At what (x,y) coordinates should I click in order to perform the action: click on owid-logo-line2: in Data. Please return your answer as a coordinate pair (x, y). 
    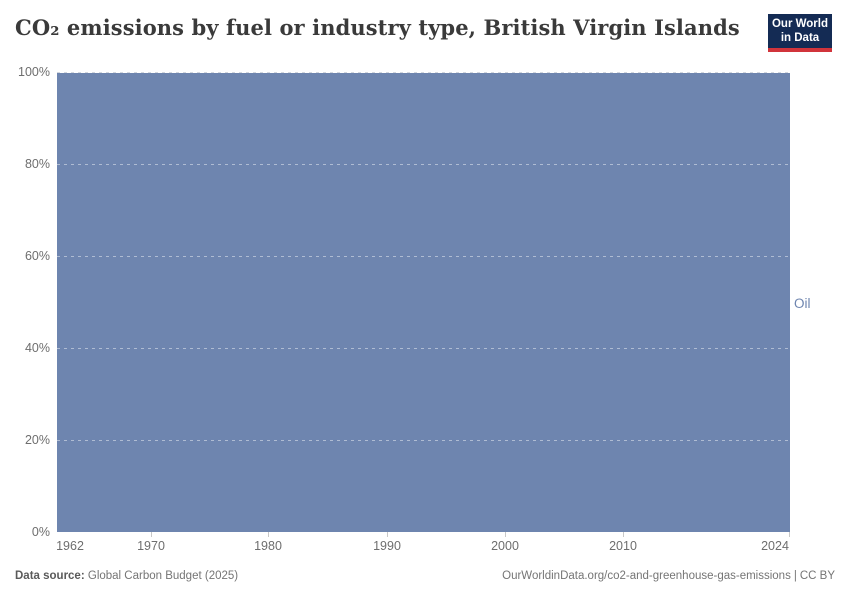
    Looking at the image, I should click on (800, 38).